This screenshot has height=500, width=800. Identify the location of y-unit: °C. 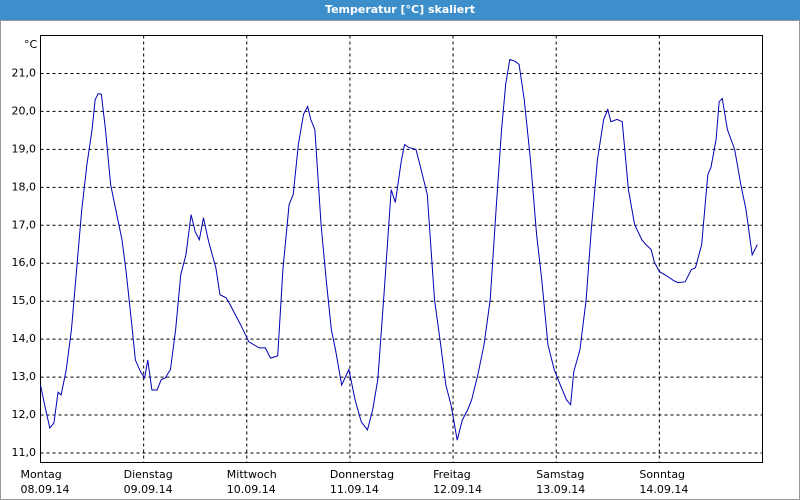
(31, 44).